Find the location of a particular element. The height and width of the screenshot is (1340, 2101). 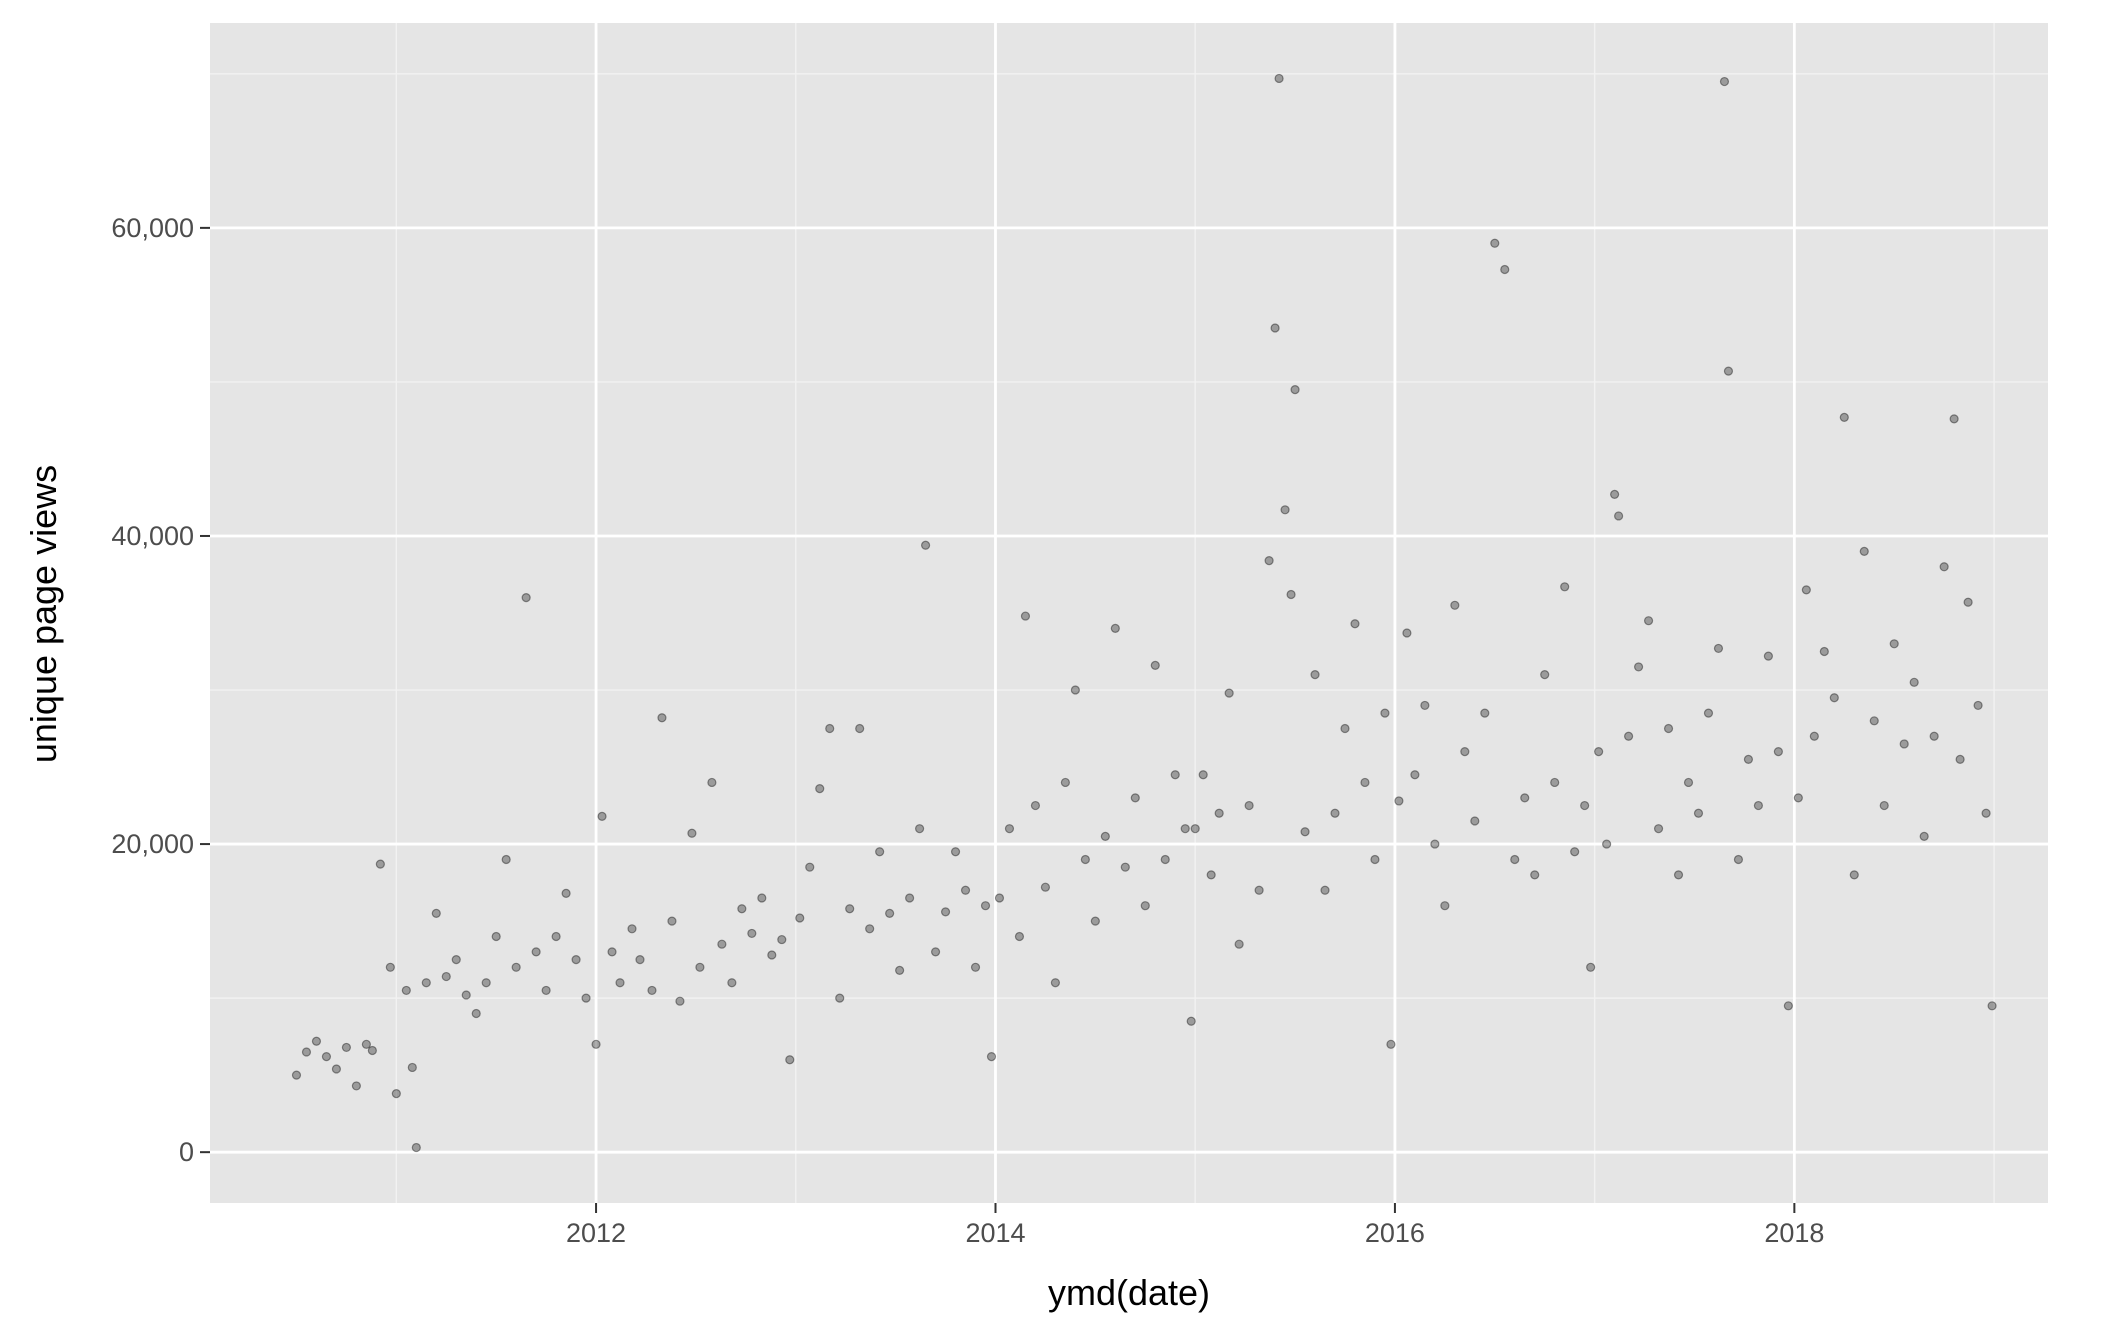

y-tick-label: 60,000 is located at coordinates (152, 228).